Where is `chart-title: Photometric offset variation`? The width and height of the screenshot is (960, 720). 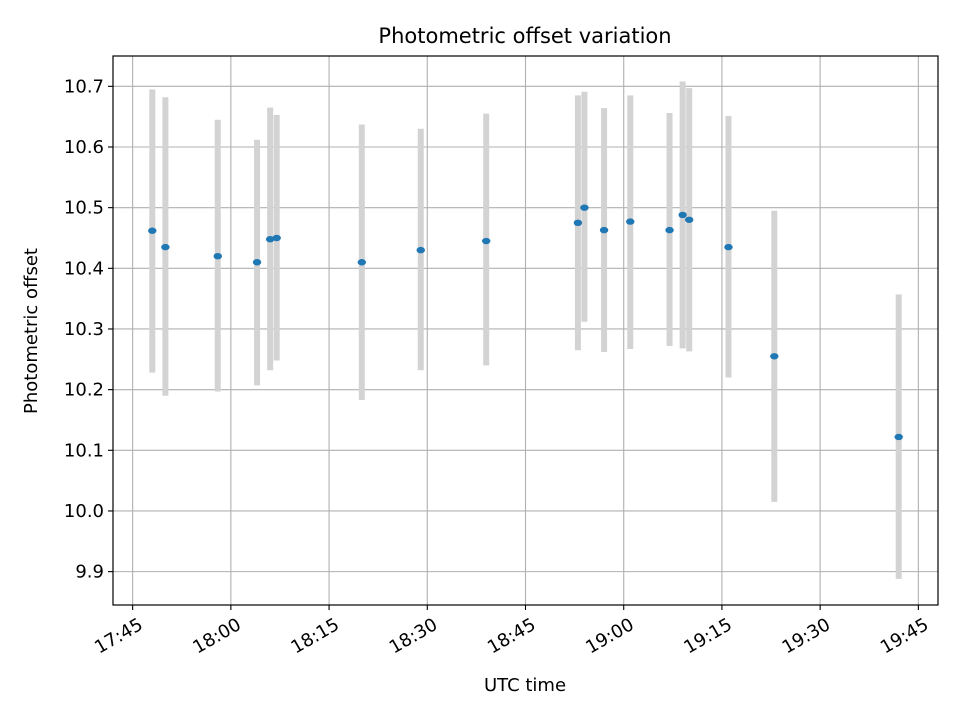
chart-title: Photometric offset variation is located at coordinates (524, 36).